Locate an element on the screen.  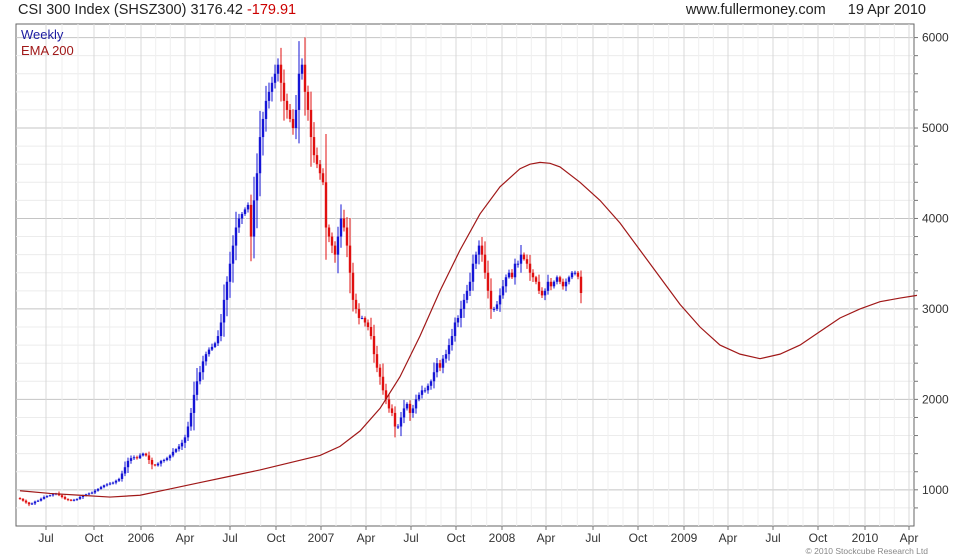
x-tick-label: Jul is located at coordinates (592, 538).